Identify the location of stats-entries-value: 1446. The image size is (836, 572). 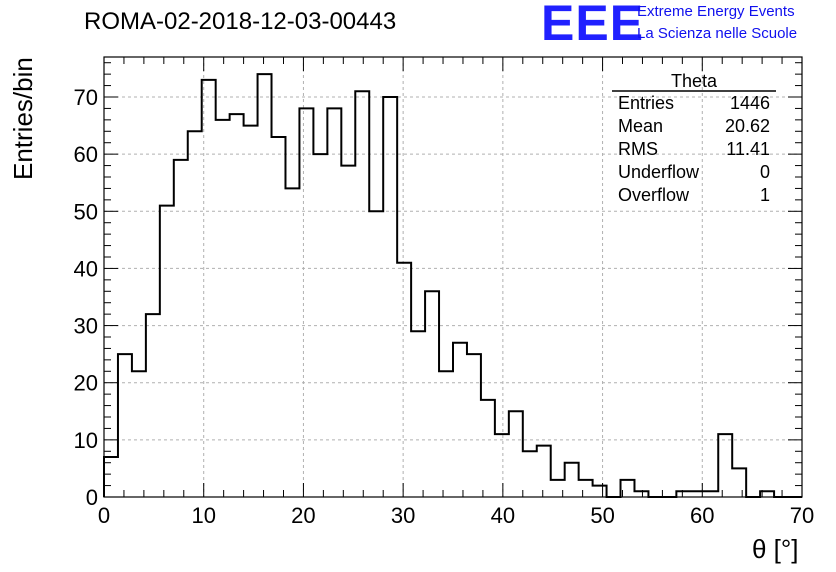
(749, 103).